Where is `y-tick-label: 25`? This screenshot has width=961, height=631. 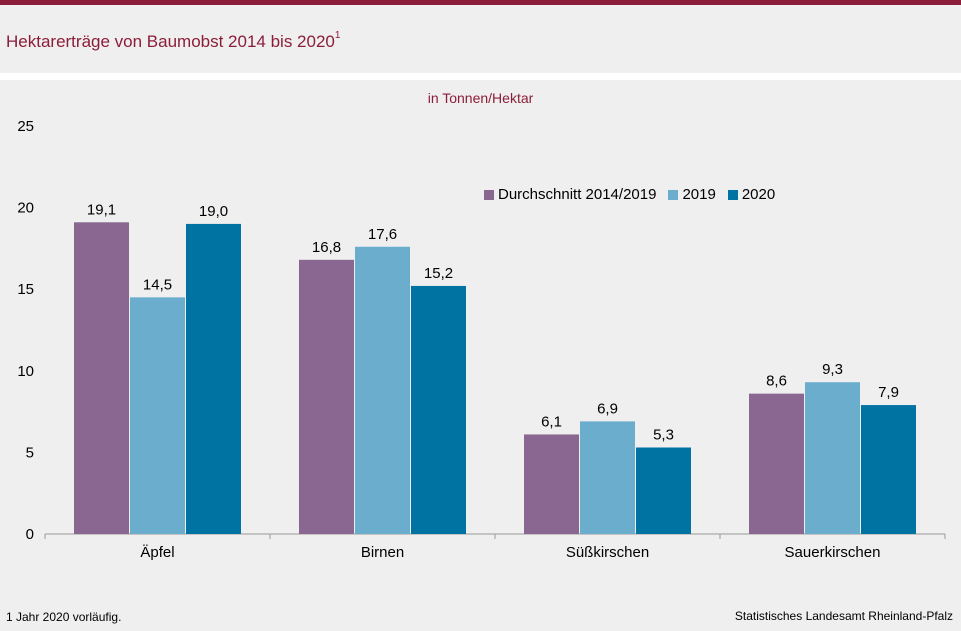
y-tick-label: 25 is located at coordinates (25, 126).